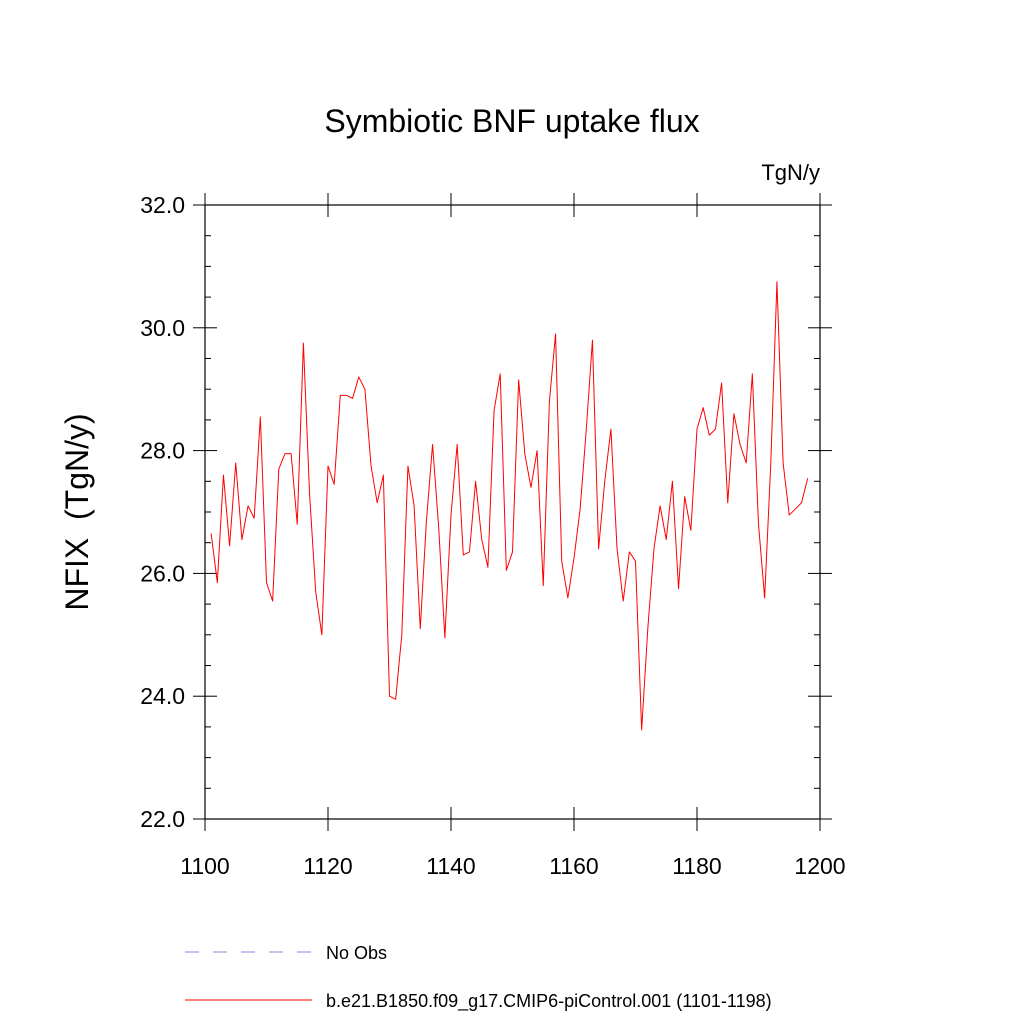  Describe the element at coordinates (162, 696) in the screenshot. I see `y-tick-label: 24.0` at that location.